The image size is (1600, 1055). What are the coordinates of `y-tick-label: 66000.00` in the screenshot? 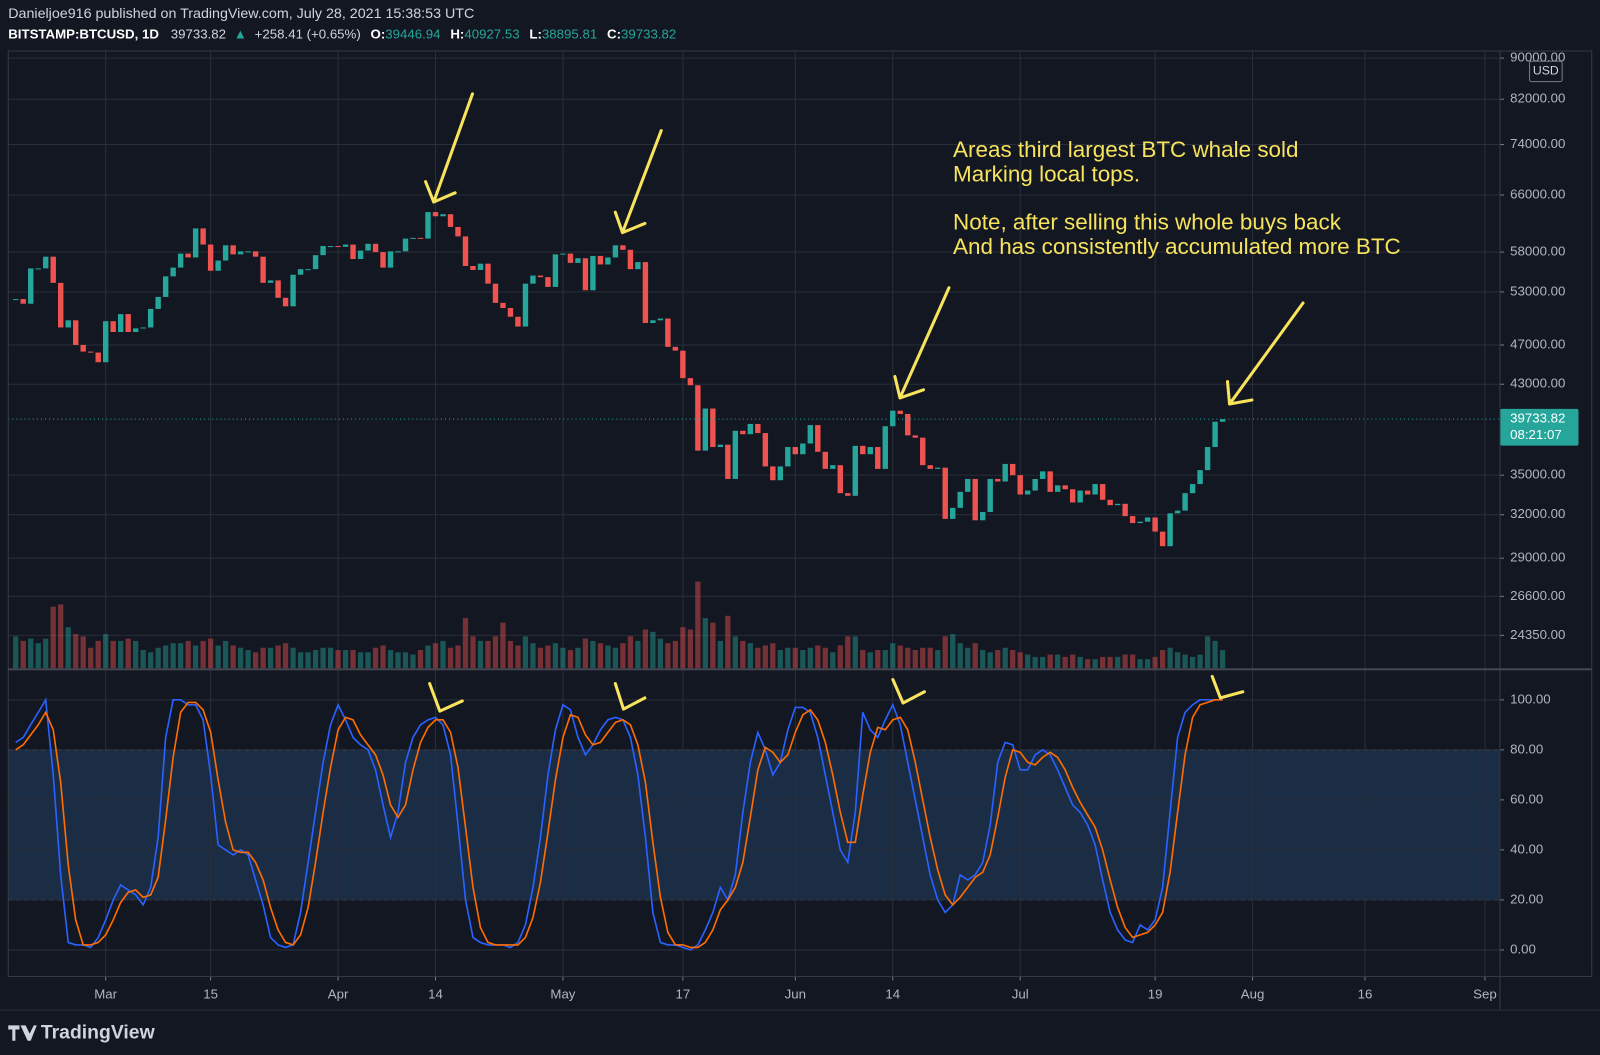 It's located at (1537, 194).